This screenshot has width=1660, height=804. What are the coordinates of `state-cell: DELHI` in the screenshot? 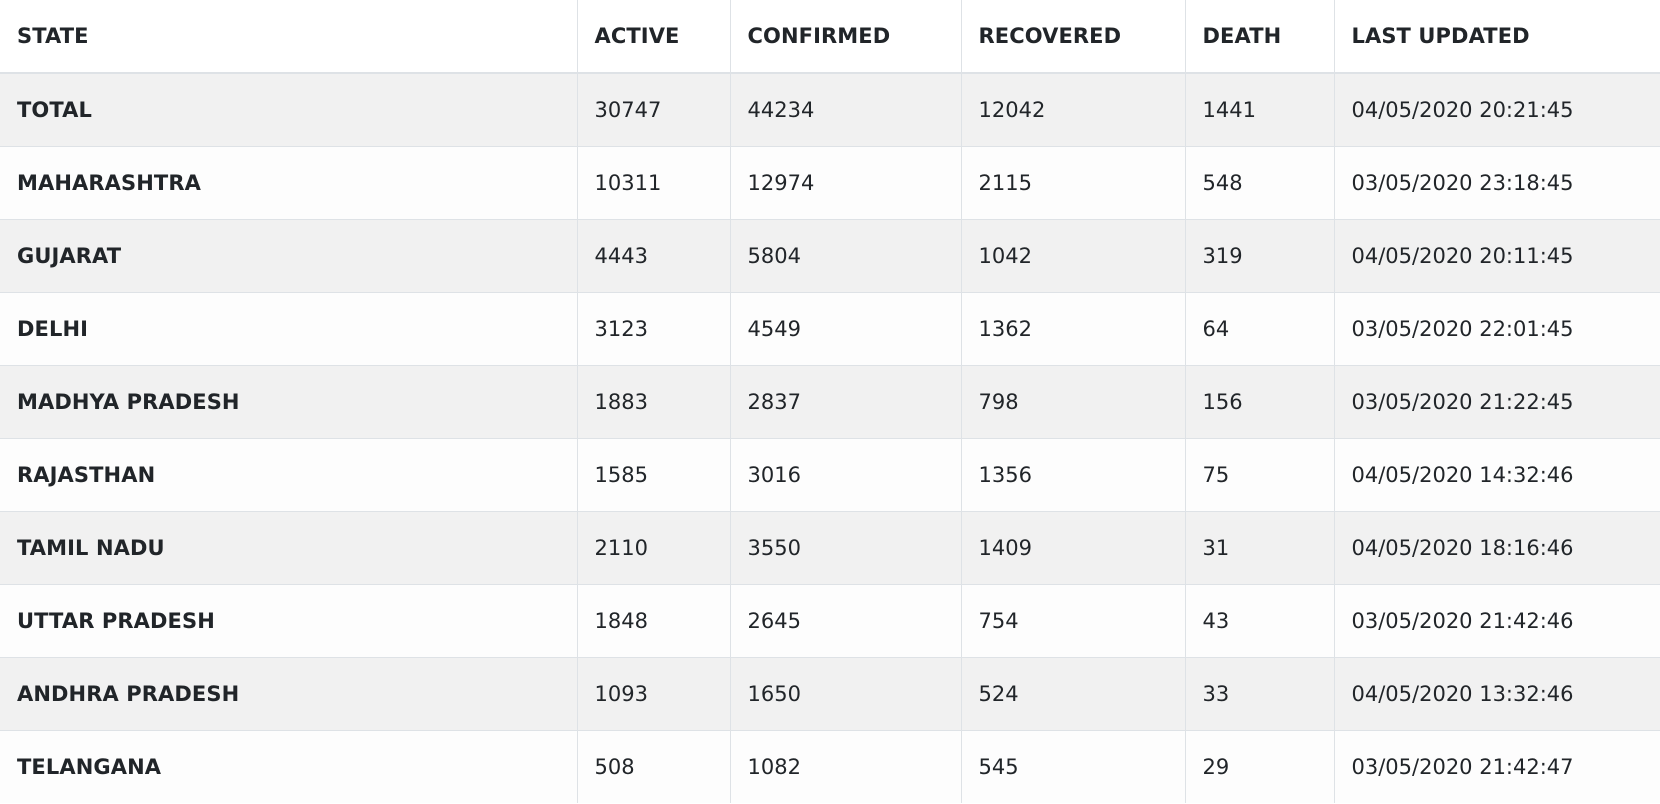 It's located at (288, 328).